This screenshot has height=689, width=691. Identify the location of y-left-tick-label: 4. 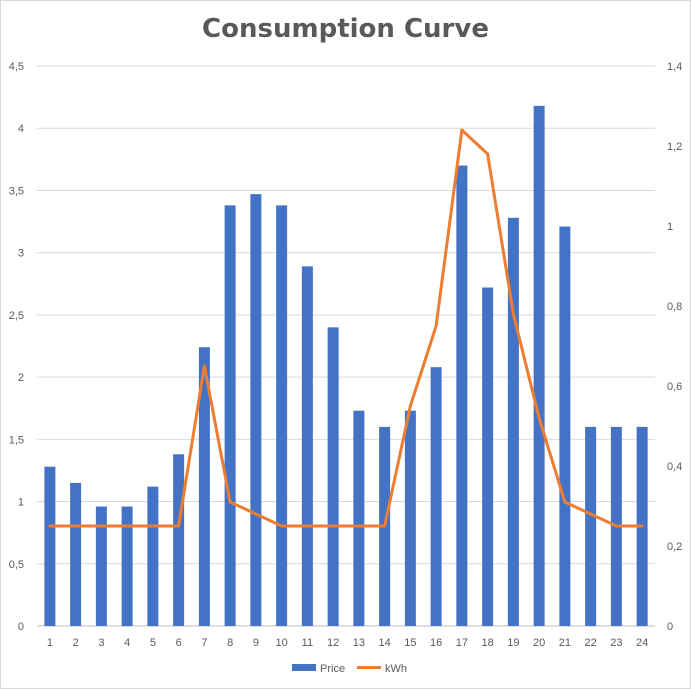
(21, 129).